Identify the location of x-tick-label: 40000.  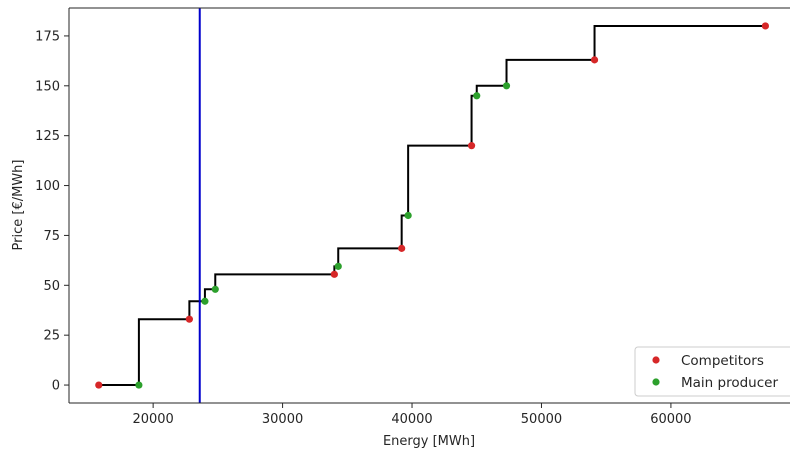
(411, 419).